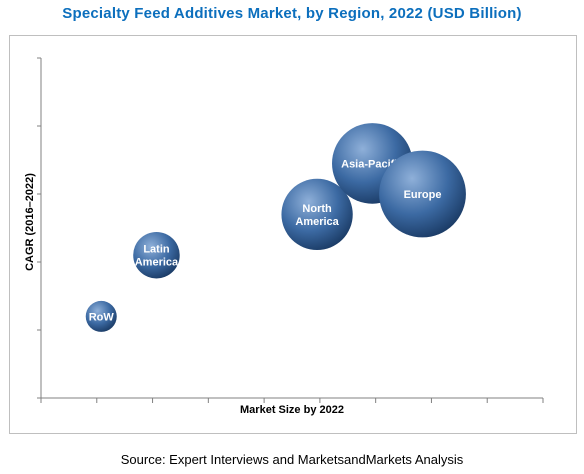  What do you see at coordinates (30, 222) in the screenshot?
I see `y-axis-label: CAGR (2016–2022)` at bounding box center [30, 222].